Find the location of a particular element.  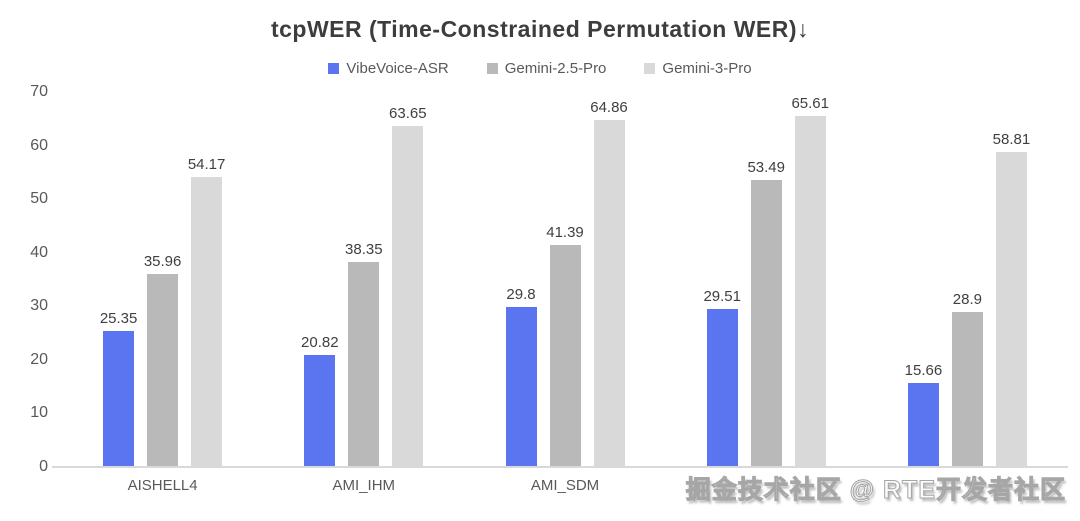

y-axis-tick: 60 is located at coordinates (39, 145).